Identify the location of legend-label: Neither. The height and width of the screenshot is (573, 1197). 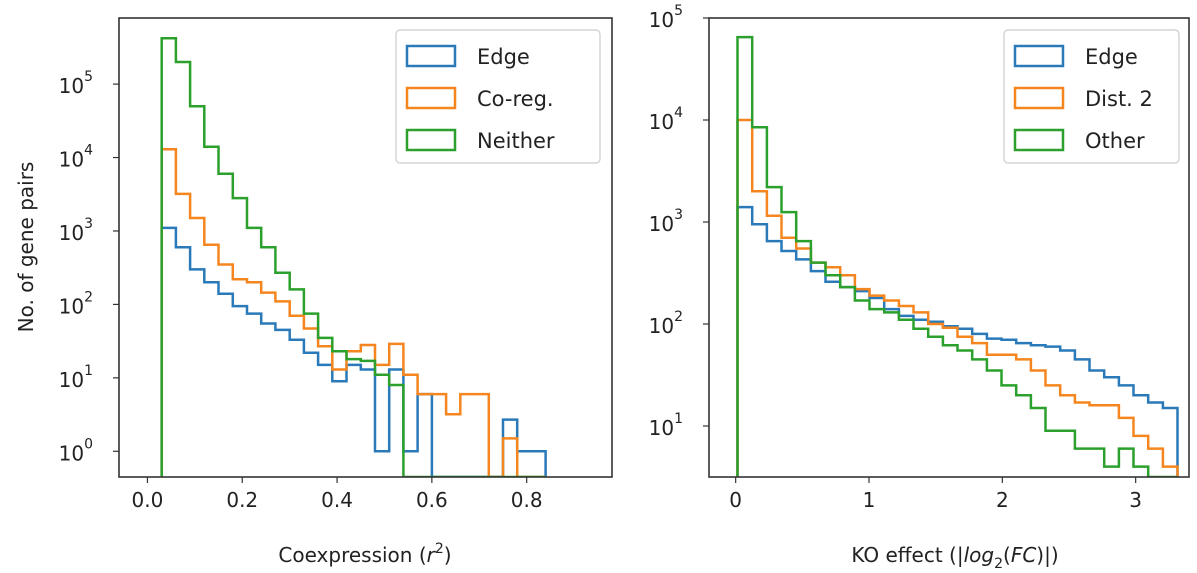
(516, 141).